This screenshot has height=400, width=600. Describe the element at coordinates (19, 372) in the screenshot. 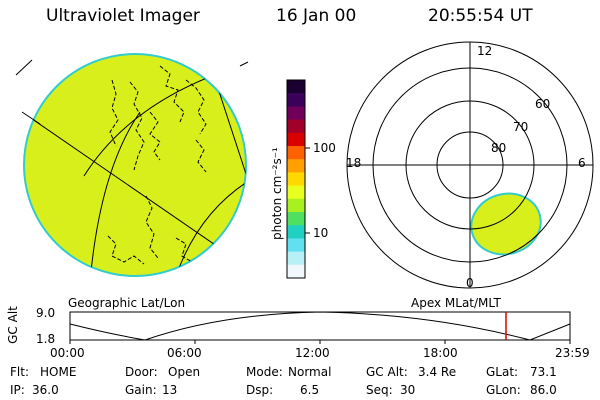

I see `flight-status-label: Flt:` at that location.